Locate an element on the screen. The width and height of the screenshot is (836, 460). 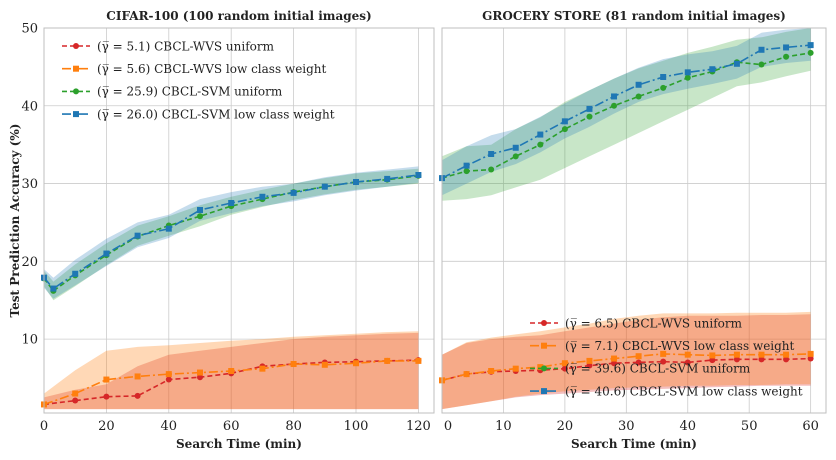
legend-label: (γ̅ = 39.6) CBCL-SVM uniform is located at coordinates (658, 369).